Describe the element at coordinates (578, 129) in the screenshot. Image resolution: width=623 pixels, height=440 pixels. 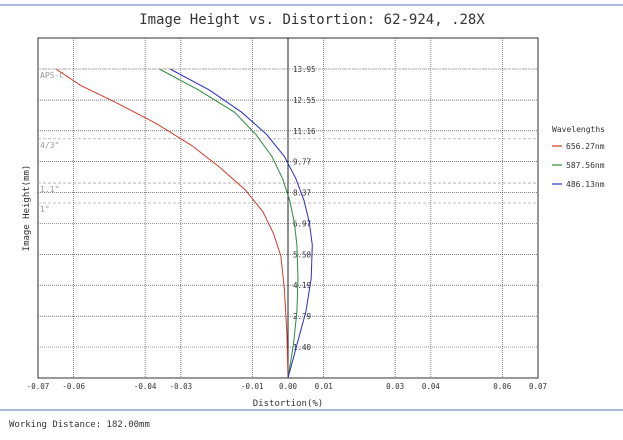
I see `legend-title: Wavelengths` at that location.